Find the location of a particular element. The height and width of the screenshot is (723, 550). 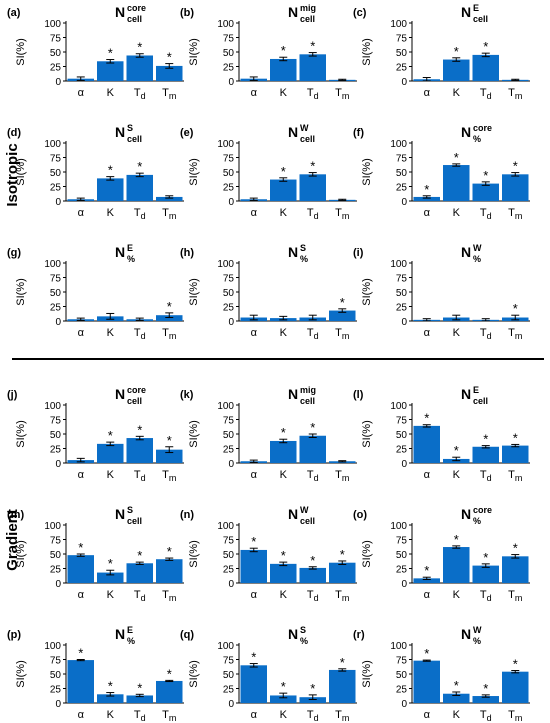

panel-h: (h) N S% SI(%) 0 25 50 75 100 α K Td * Tm is located at coordinates (268, 292).